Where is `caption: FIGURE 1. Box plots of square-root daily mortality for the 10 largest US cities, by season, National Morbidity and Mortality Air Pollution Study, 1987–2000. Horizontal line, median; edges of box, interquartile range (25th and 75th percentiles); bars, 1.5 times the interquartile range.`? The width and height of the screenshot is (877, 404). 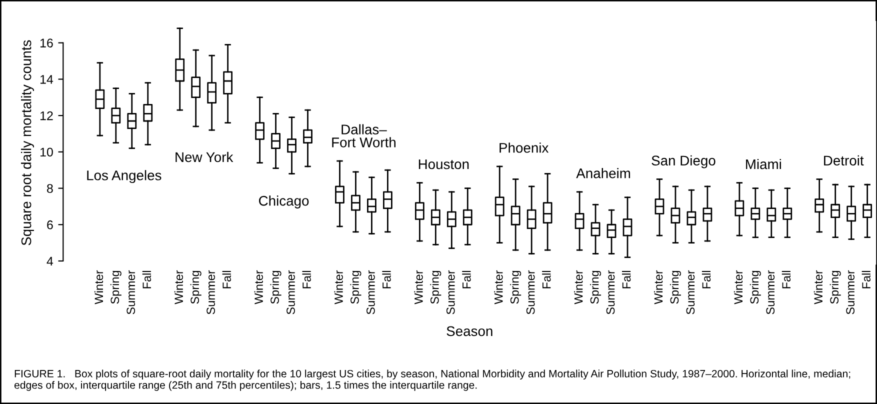 caption: FIGURE 1. Box plots of square-root daily mortality for the 10 largest US cities, by season, National Morbidity and Mortality Air Pollution Study, 1987–2000. Horizontal line, median; edges of box, interquartile range (25th and 75th percentiles); bars, 1.5 times the interquartile range. is located at coordinates (432, 380).